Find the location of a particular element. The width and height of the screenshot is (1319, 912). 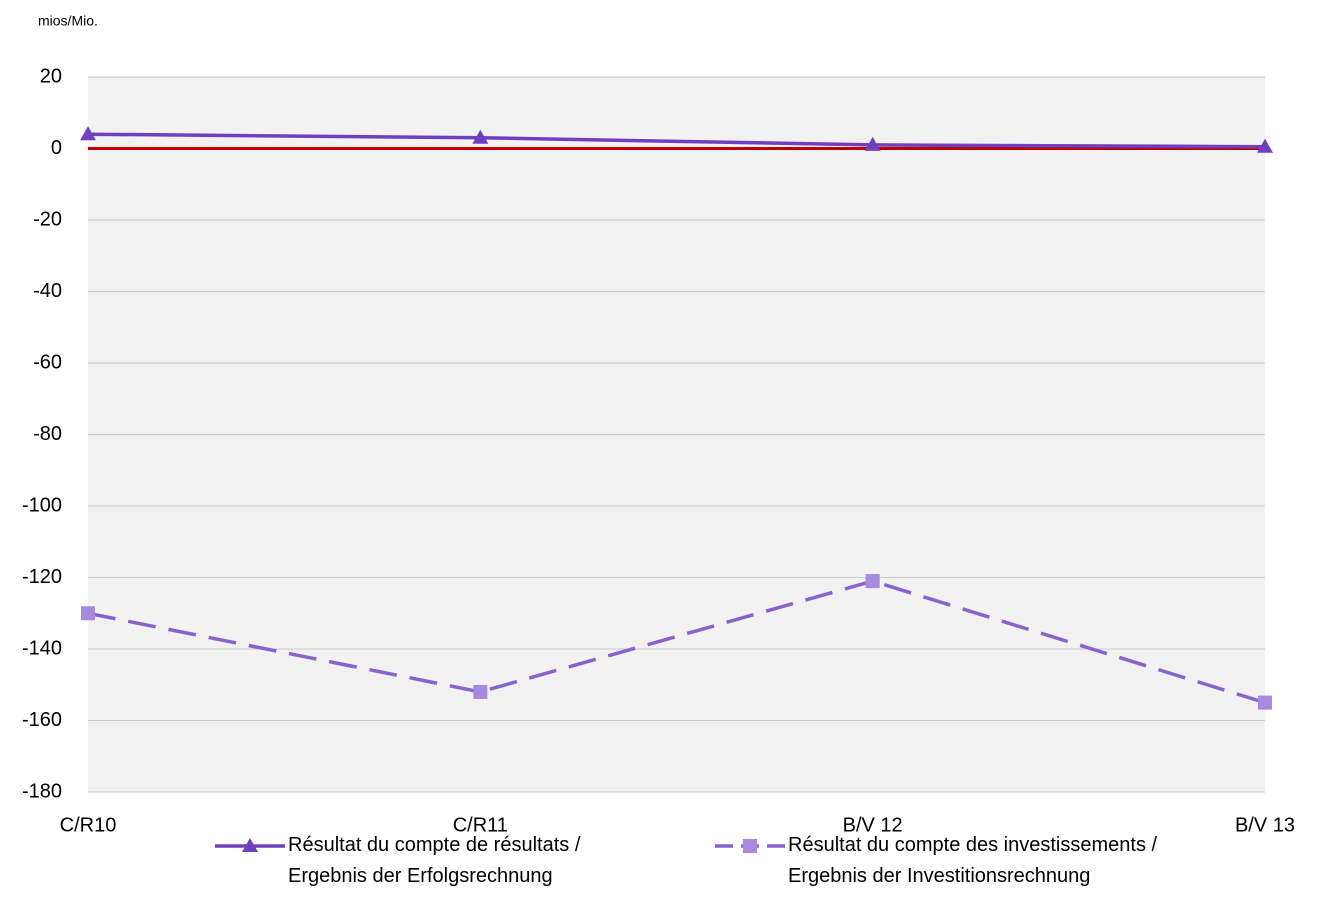

y-tick-label: -120 is located at coordinates (42, 577).